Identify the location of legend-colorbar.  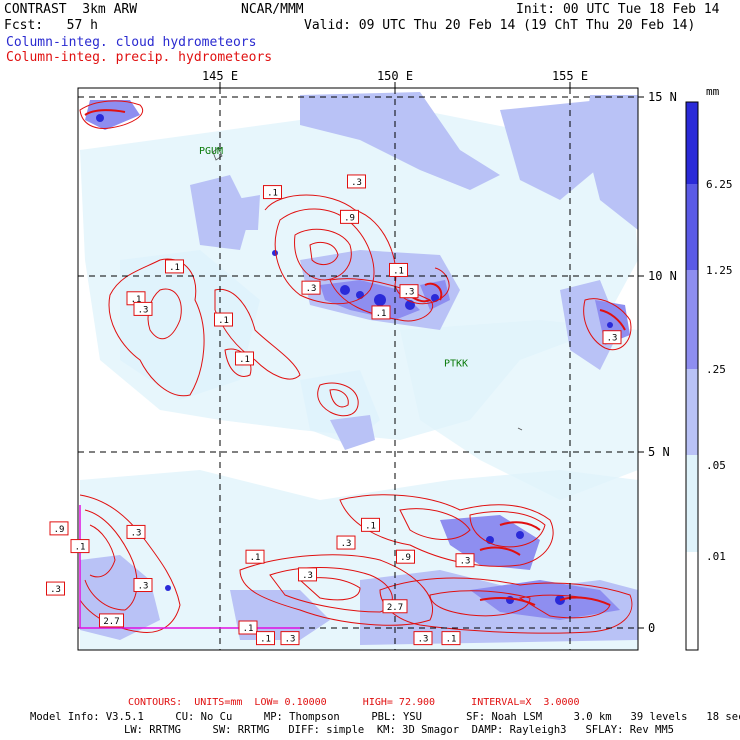
(692, 376).